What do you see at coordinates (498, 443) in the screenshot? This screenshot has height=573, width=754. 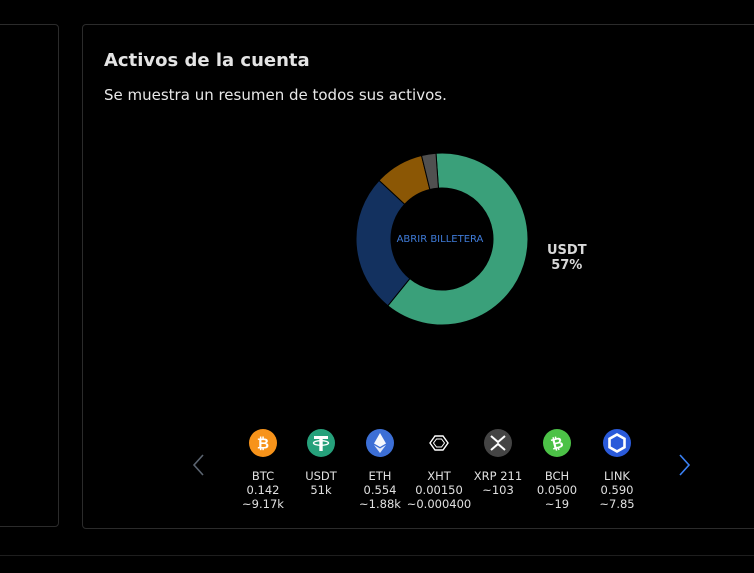 I see `xrp-icon` at bounding box center [498, 443].